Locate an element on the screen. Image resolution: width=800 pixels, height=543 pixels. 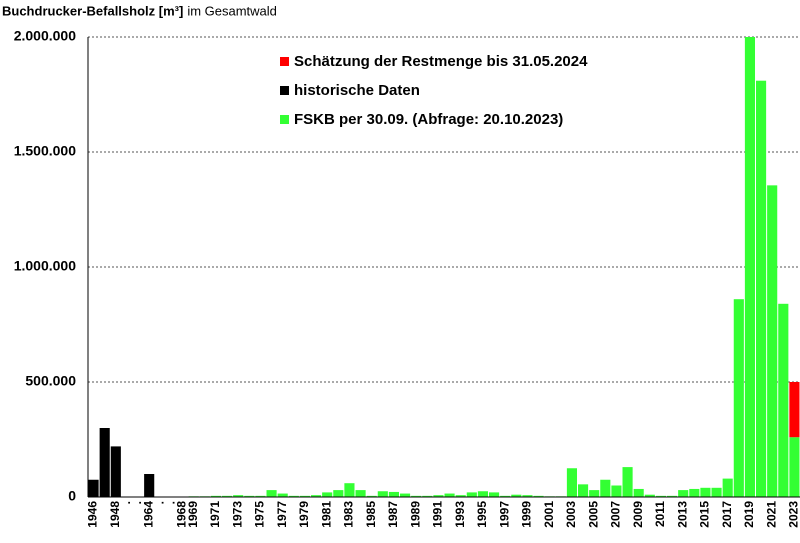
x-tick-label: 1991 is located at coordinates (438, 514).